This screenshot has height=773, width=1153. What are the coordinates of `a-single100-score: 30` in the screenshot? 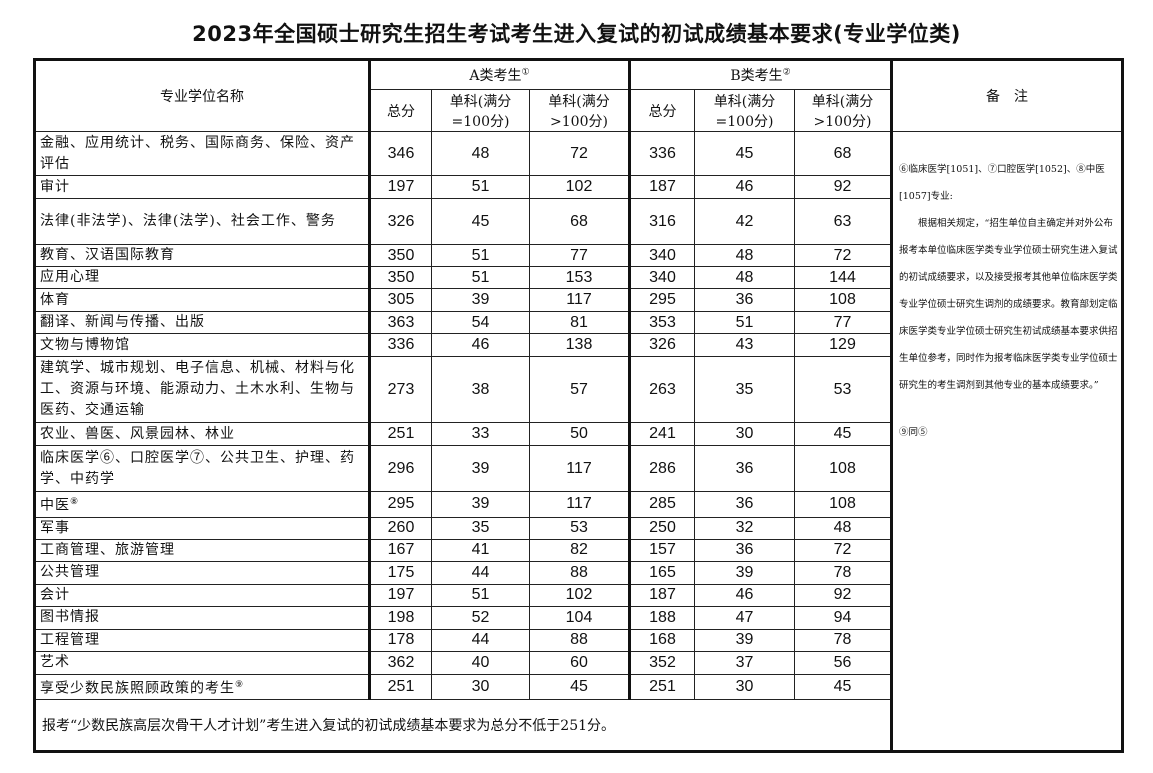 It's located at (480, 687).